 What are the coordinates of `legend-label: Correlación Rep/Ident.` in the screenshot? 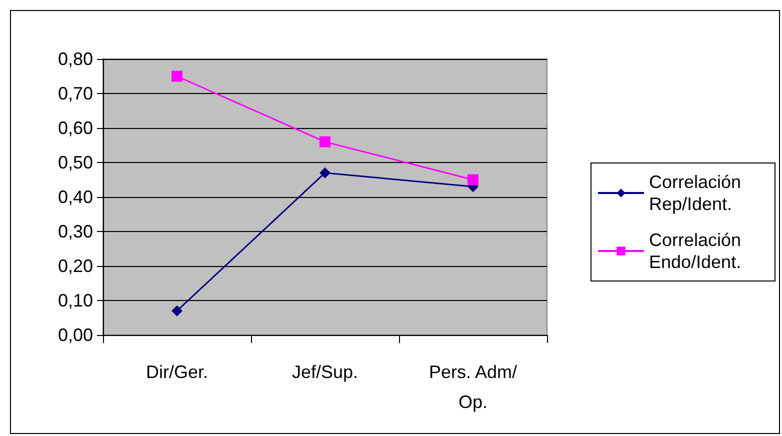 It's located at (697, 193).